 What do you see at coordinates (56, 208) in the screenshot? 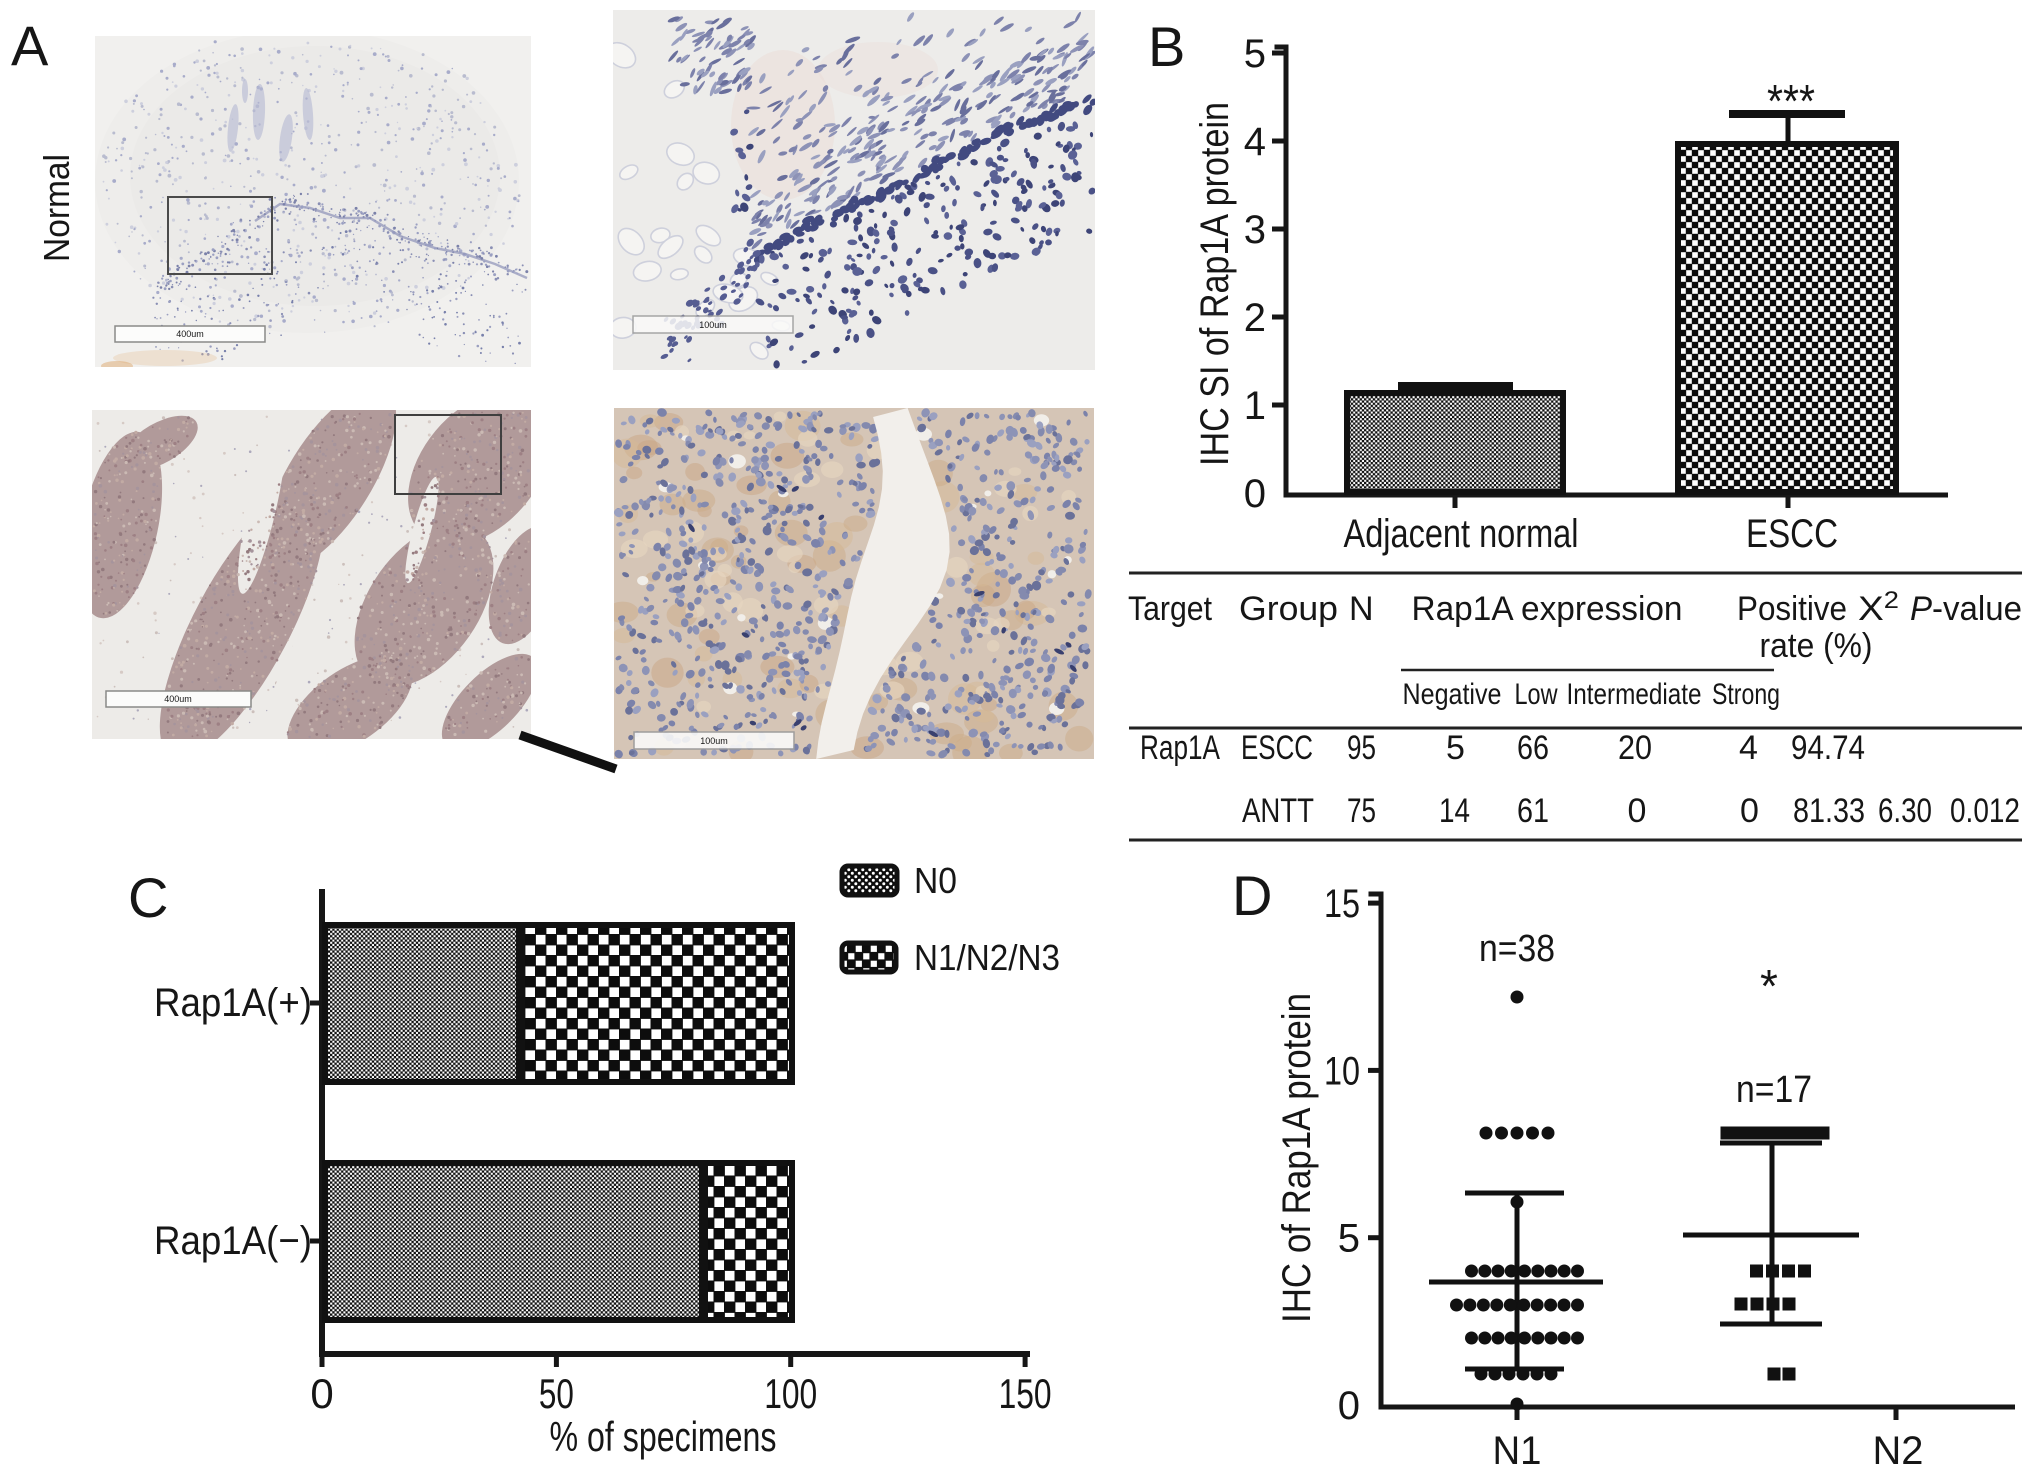
I see `svg-text: Normal` at bounding box center [56, 208].